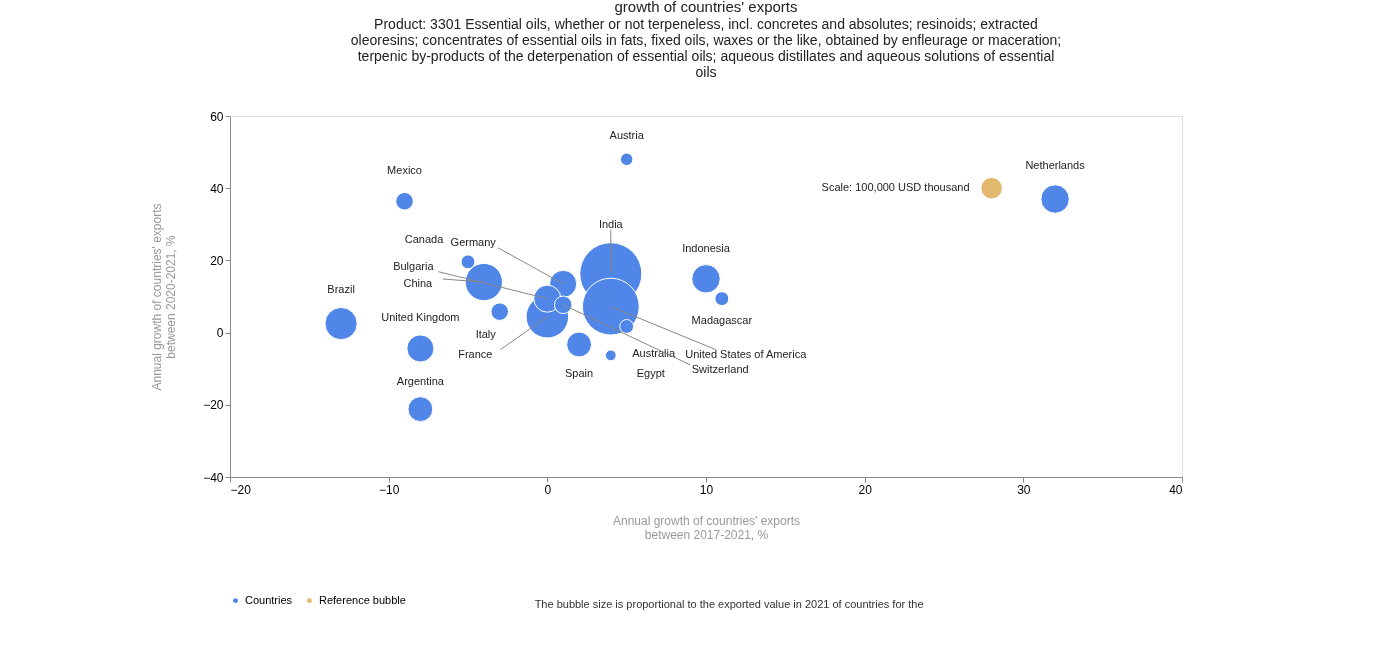 The height and width of the screenshot is (659, 1390). Describe the element at coordinates (171, 297) in the screenshot. I see `text: between 2020-2021, %` at that location.